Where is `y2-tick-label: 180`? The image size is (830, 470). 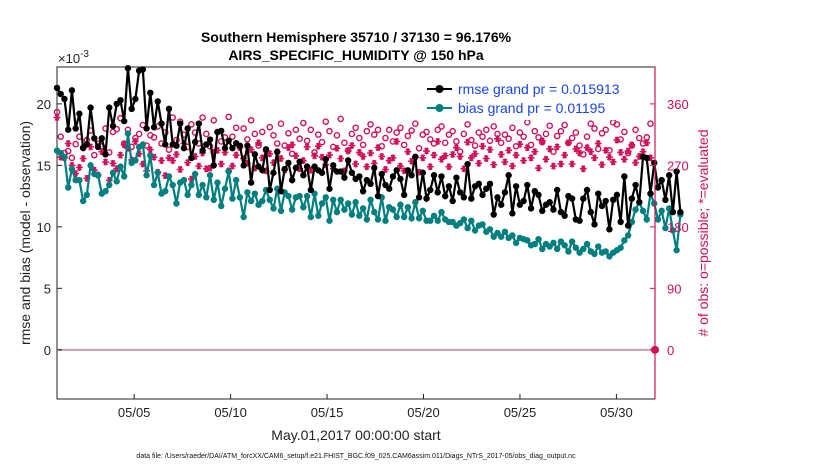 y2-tick-label: 180 is located at coordinates (678, 227).